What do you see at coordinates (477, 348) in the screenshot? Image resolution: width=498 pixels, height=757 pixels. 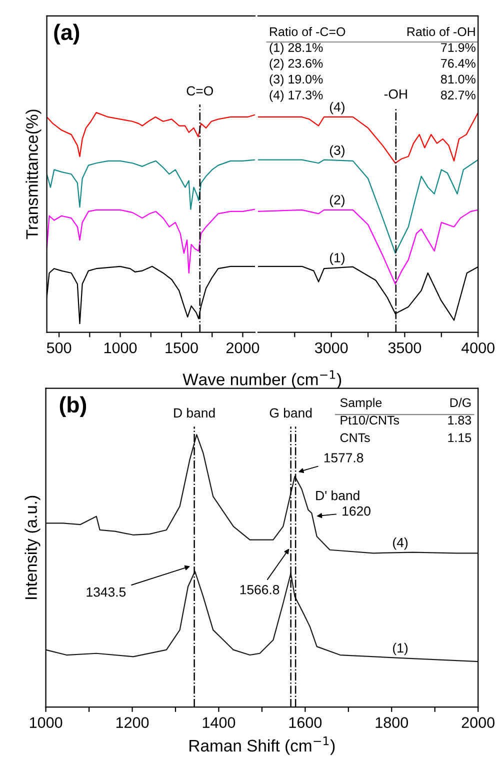 I see `x-tick-label: 4000` at bounding box center [477, 348].